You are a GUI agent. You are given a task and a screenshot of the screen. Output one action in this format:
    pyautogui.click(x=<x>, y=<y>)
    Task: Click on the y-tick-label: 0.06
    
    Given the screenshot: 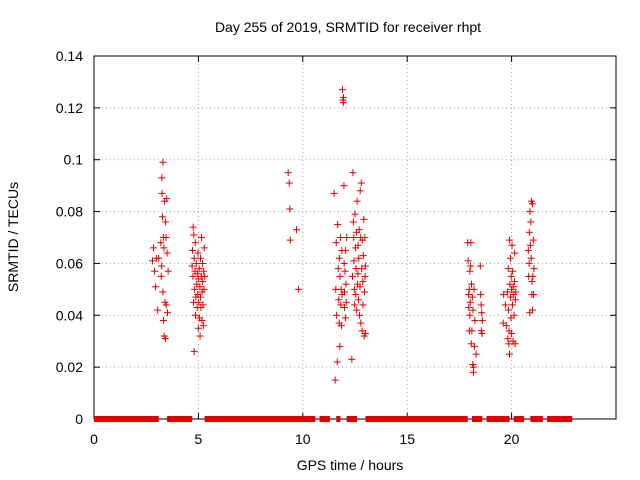 What is the action you would take?
    pyautogui.click(x=69, y=263)
    